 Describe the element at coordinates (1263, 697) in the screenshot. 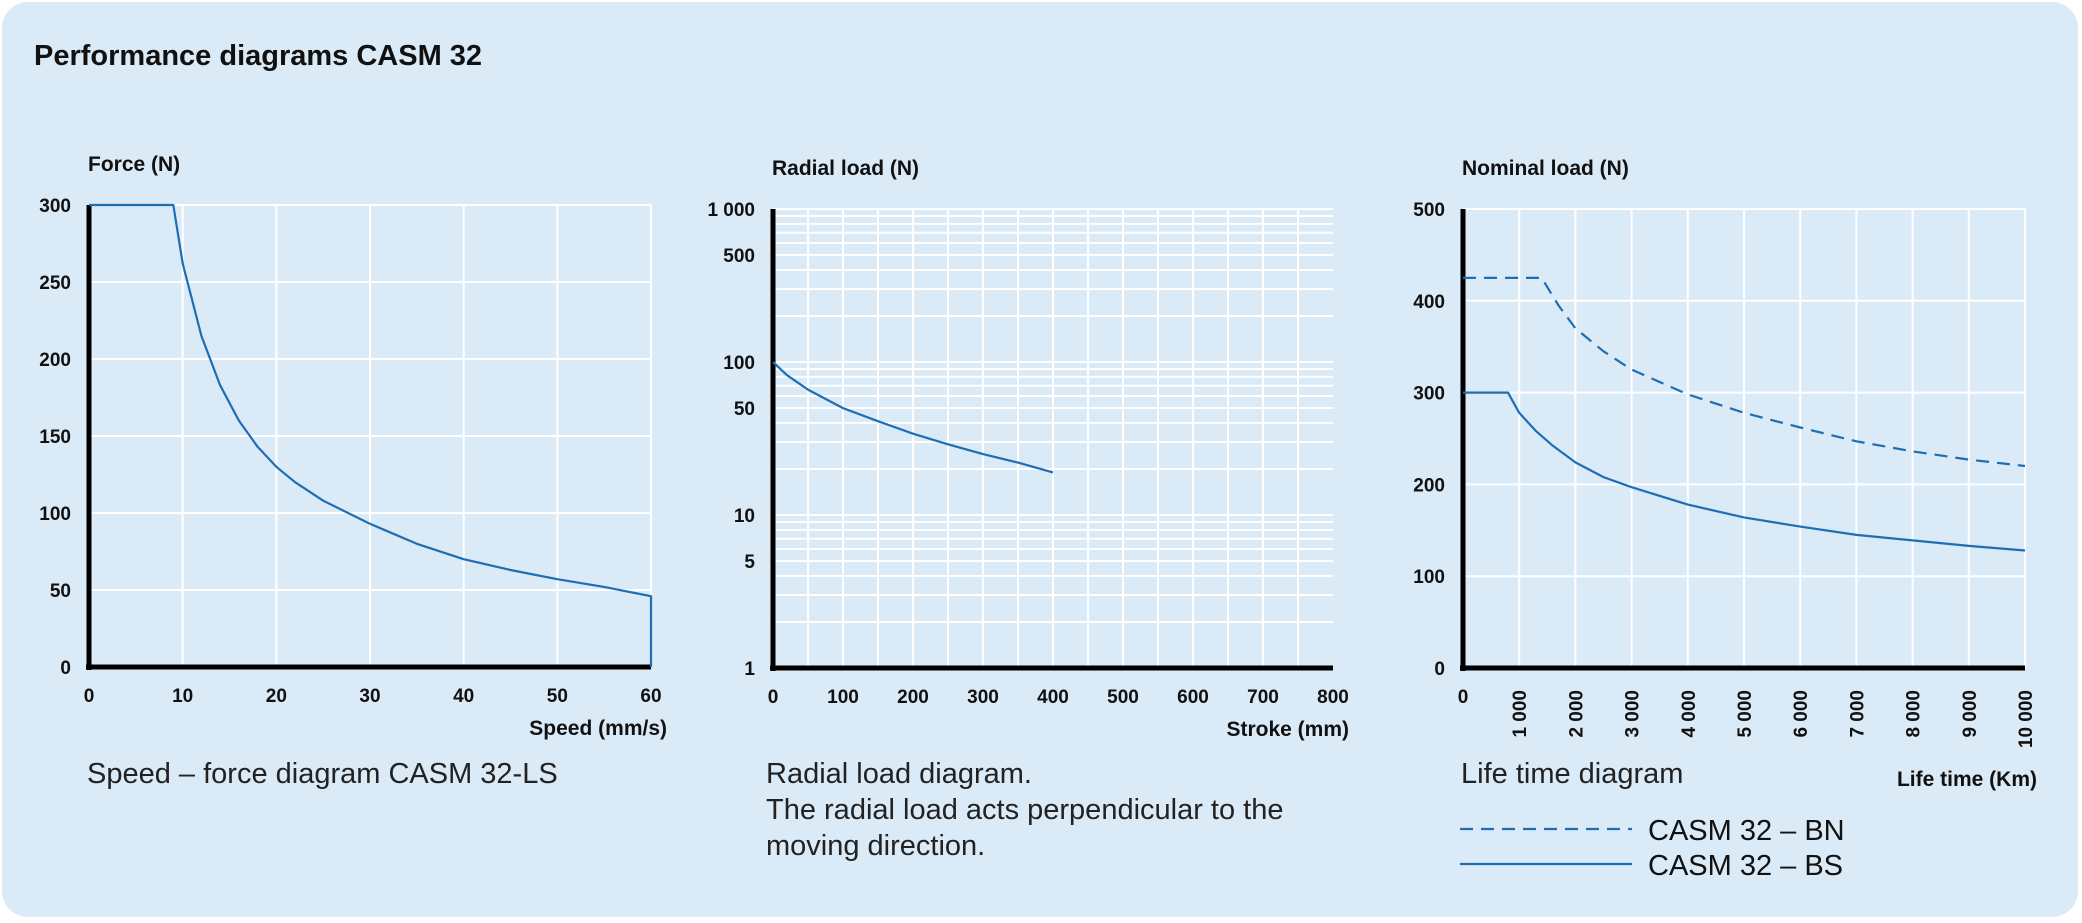

I see `chart2-x-tick-label: 700` at that location.